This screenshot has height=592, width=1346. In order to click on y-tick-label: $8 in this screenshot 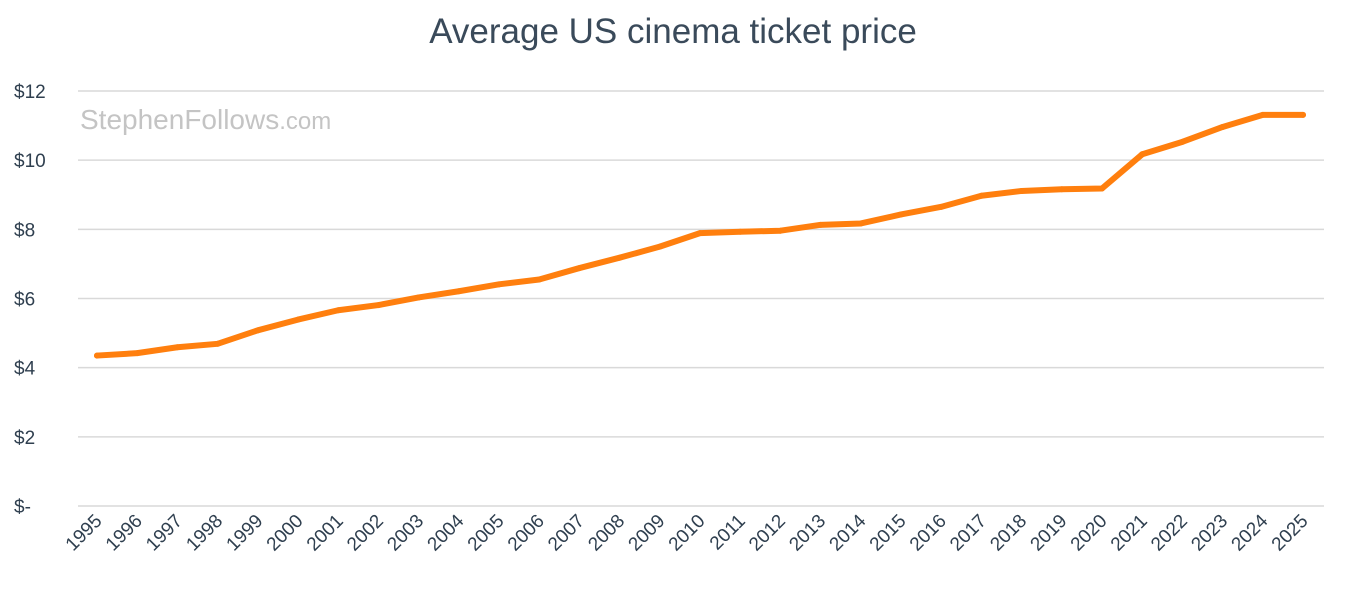, I will do `click(24, 230)`.